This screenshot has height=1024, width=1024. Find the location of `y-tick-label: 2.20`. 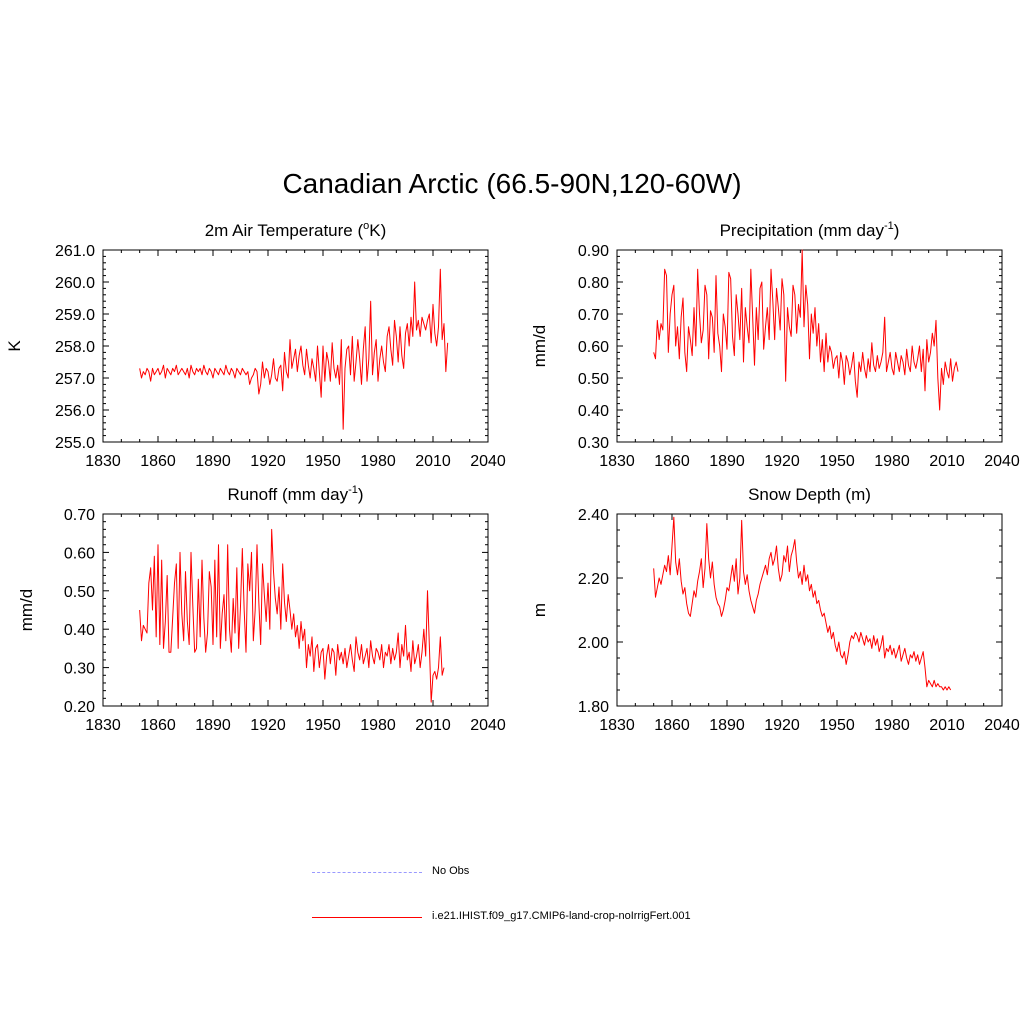

y-tick-label: 2.20 is located at coordinates (593, 579).